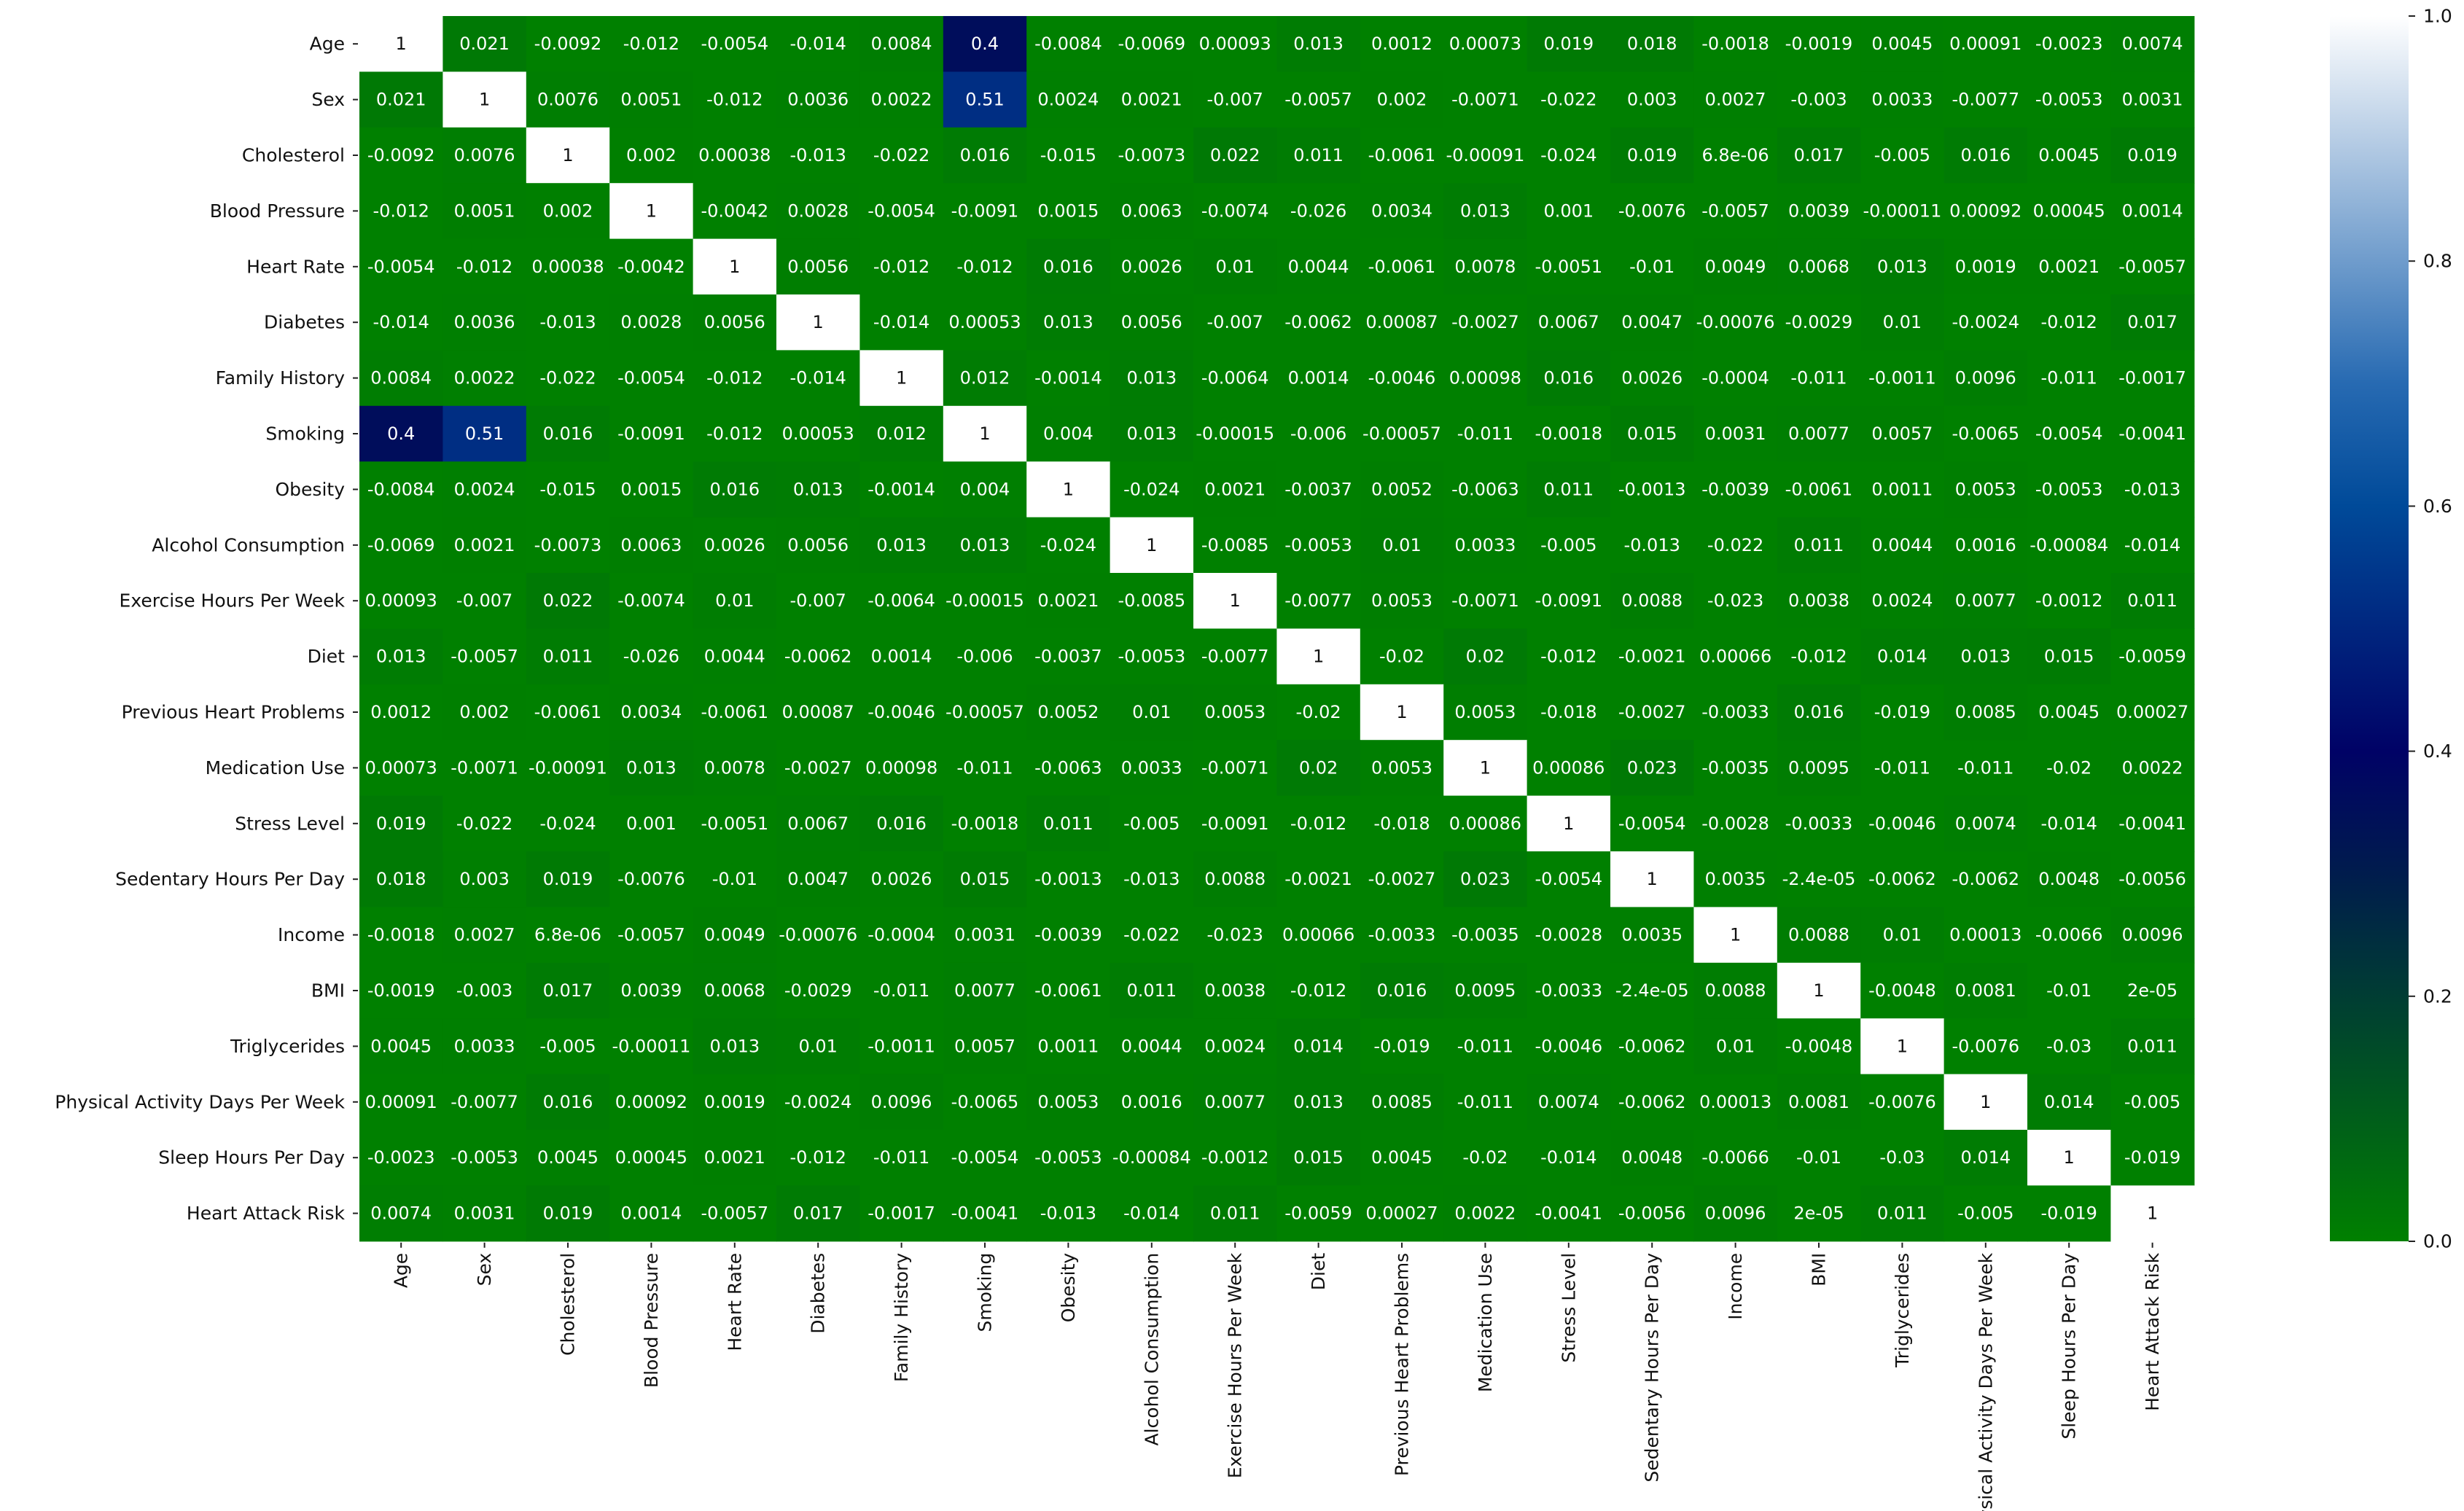 This screenshot has height=1511, width=2464. Describe the element at coordinates (293, 155) in the screenshot. I see `y-tick-label: Cholesterol` at that location.